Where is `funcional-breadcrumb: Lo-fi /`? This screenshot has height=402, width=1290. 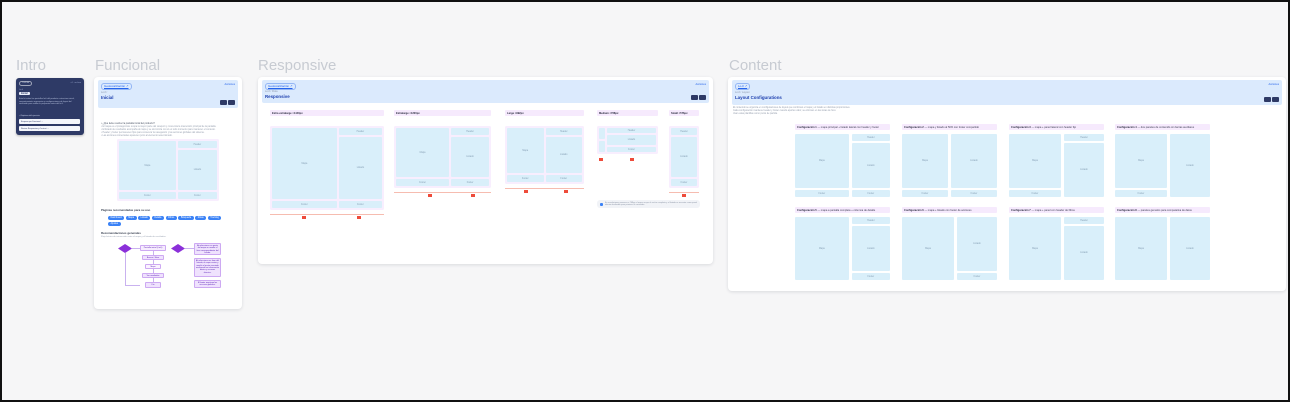
funcional-breadcrumb: Lo-fi / is located at coordinates (104, 92).